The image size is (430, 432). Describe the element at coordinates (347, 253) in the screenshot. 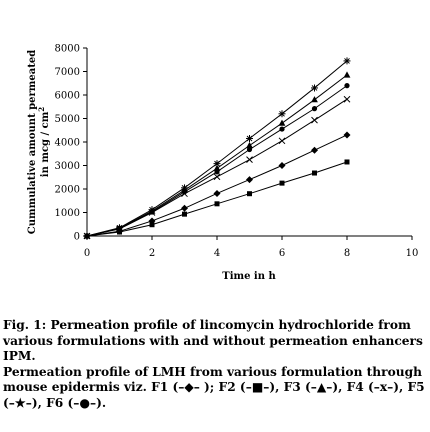

I see `x-tick-label: 8` at that location.